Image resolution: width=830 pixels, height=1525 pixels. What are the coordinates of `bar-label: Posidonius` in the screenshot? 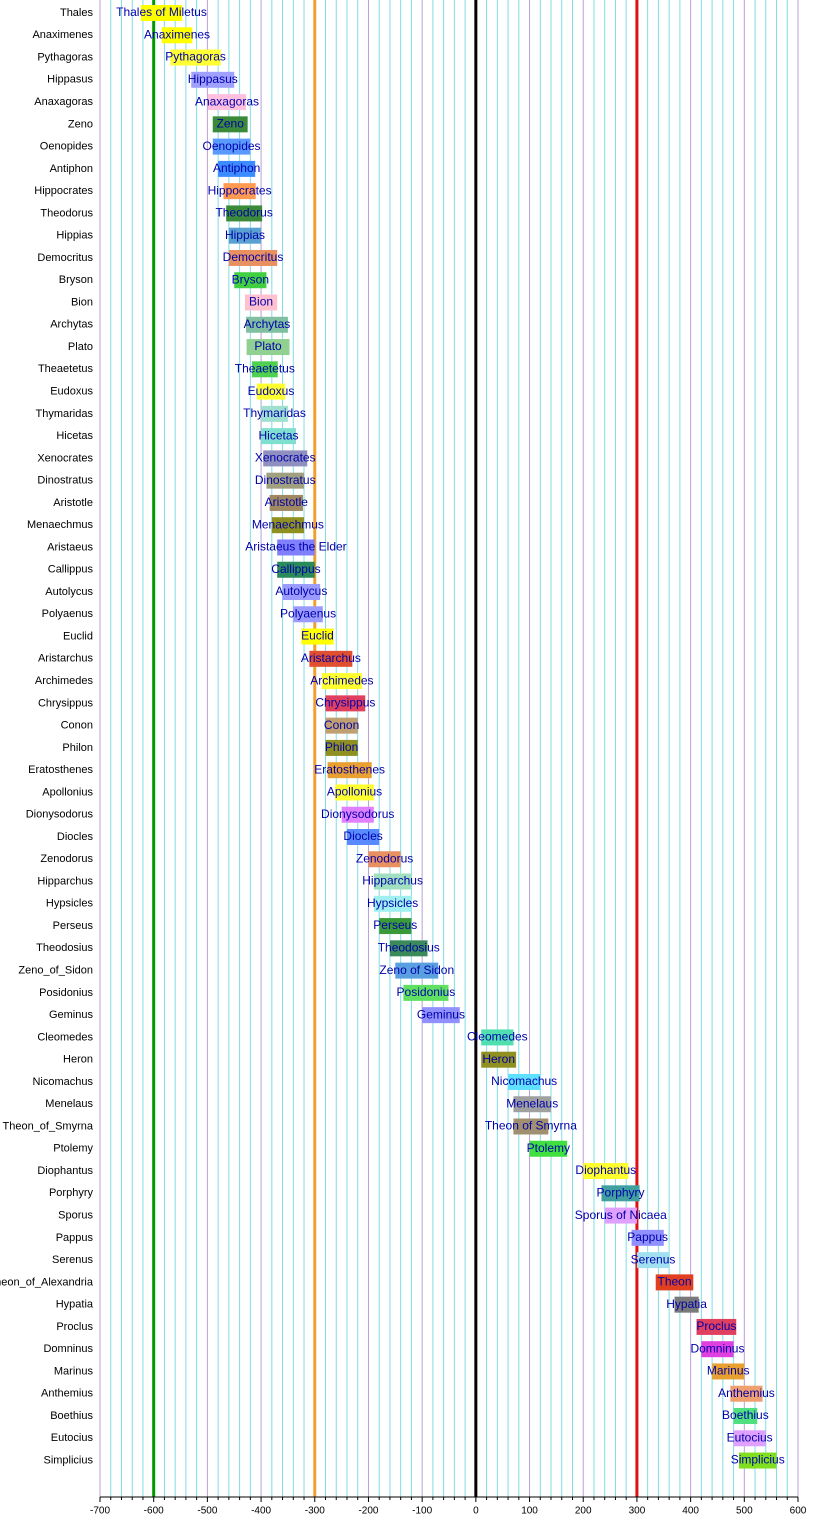 It's located at (426, 992).